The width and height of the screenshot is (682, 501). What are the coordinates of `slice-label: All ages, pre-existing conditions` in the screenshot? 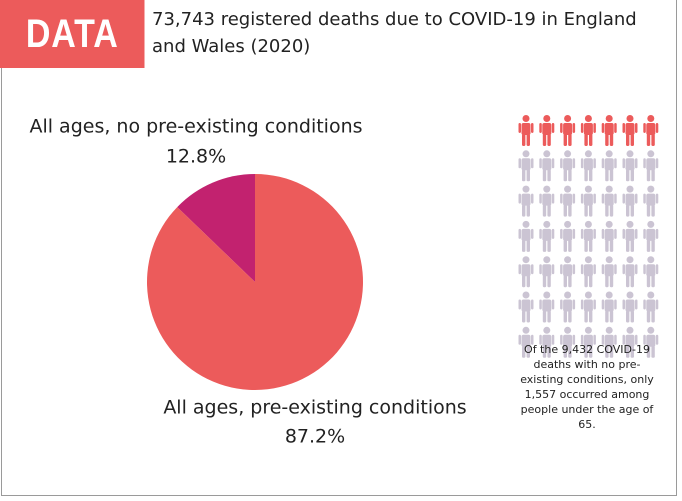 It's located at (314, 408).